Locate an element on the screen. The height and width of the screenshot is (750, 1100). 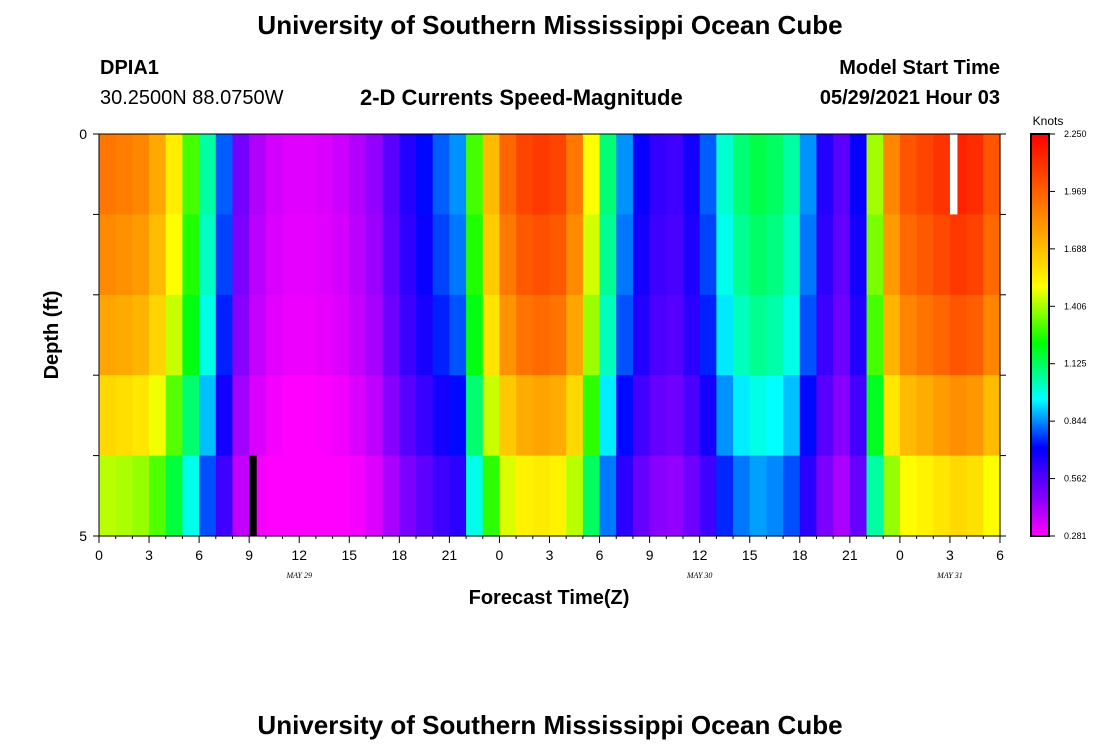
colorbar-unit: Knots is located at coordinates (1048, 121).